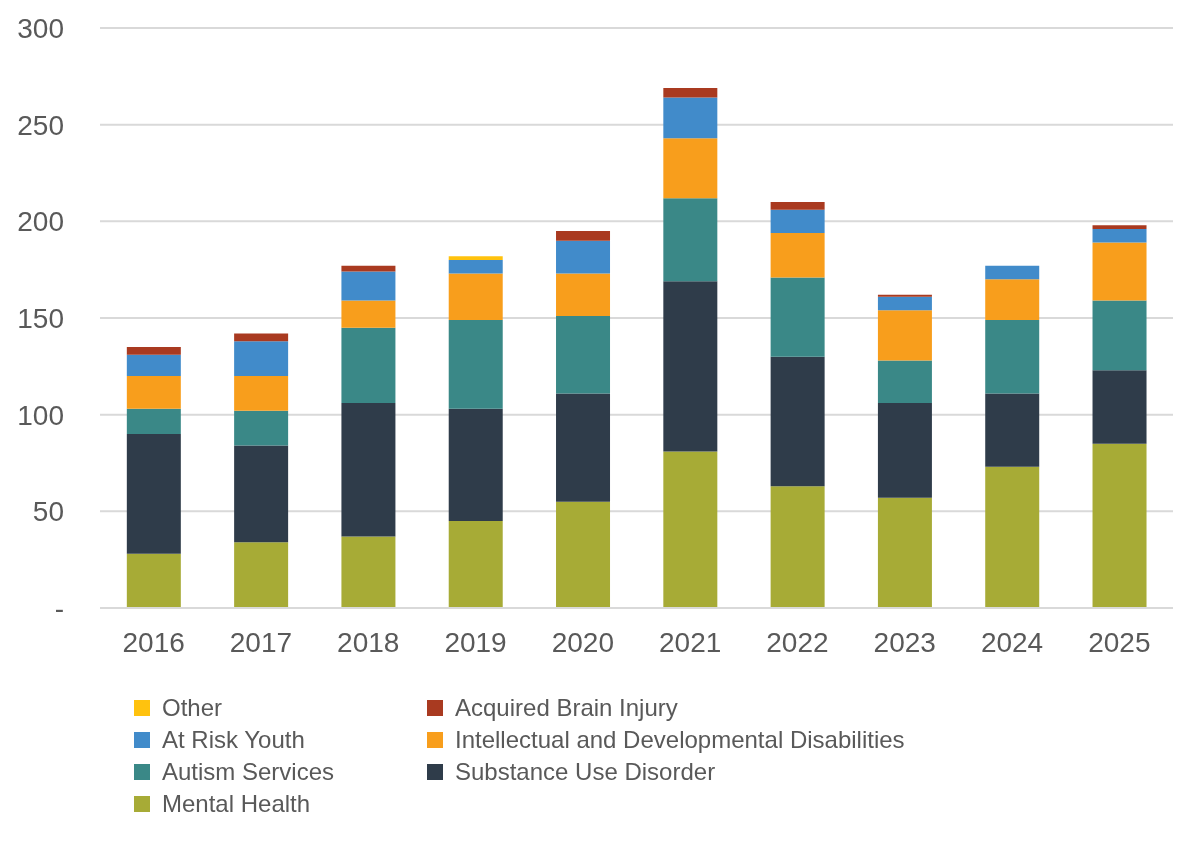 This screenshot has height=843, width=1183. What do you see at coordinates (904, 642) in the screenshot?
I see `x-tick-label: 2023` at bounding box center [904, 642].